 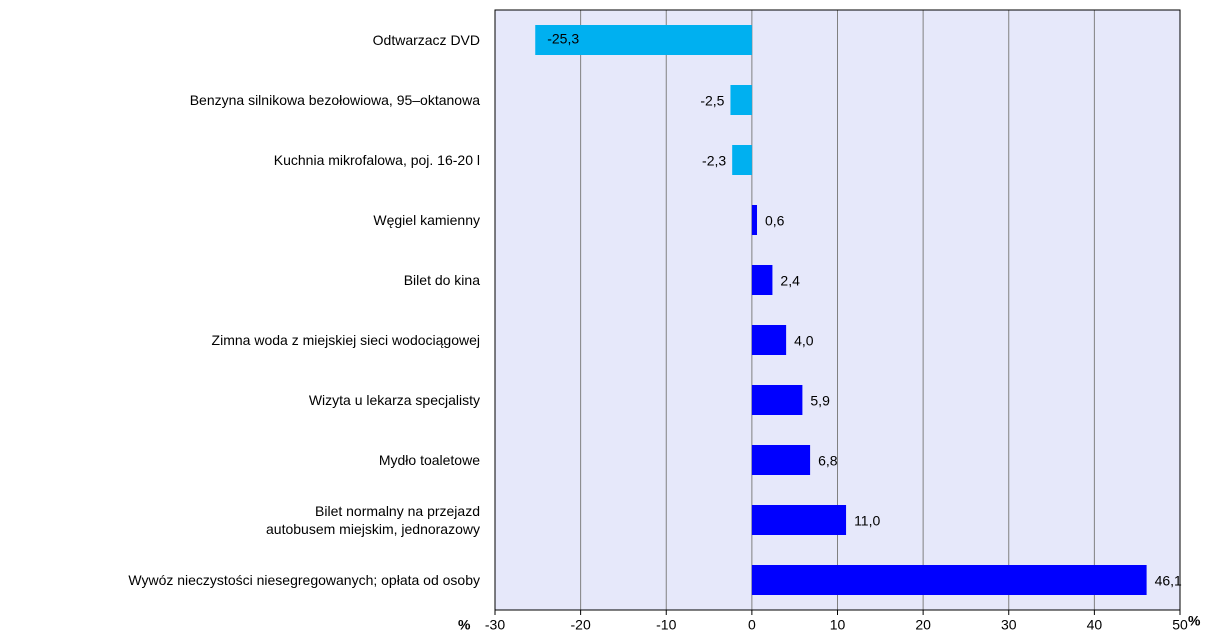 What do you see at coordinates (838, 625) in the screenshot?
I see `x-tick-label: 10` at bounding box center [838, 625].